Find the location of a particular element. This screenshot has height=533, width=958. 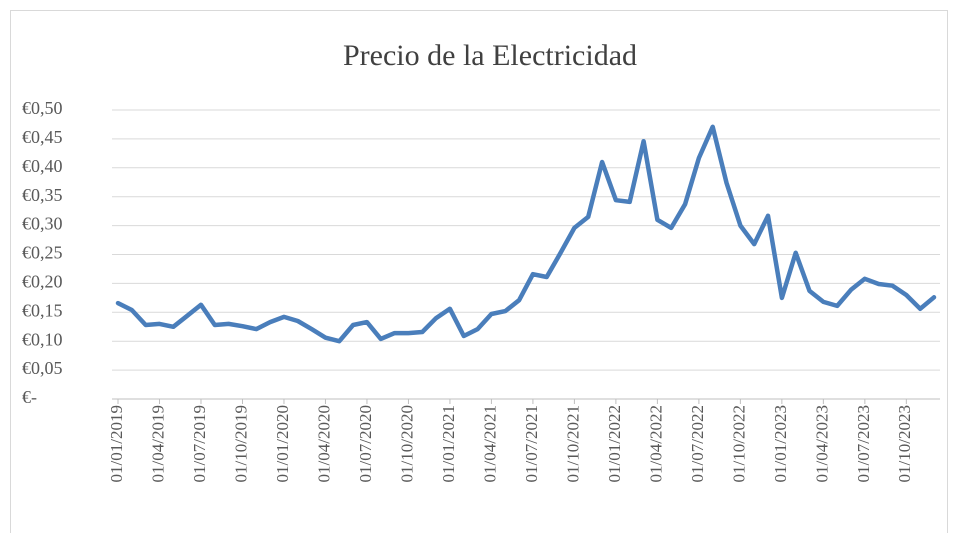

x-tick-label: 01/10/2021 is located at coordinates (572, 443).